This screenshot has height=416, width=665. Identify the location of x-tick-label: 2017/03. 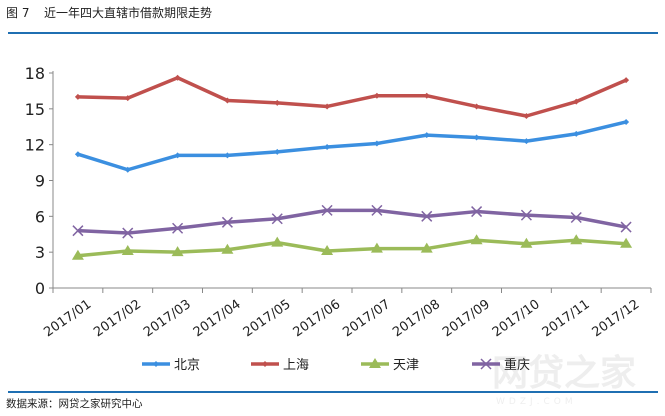
(167, 318).